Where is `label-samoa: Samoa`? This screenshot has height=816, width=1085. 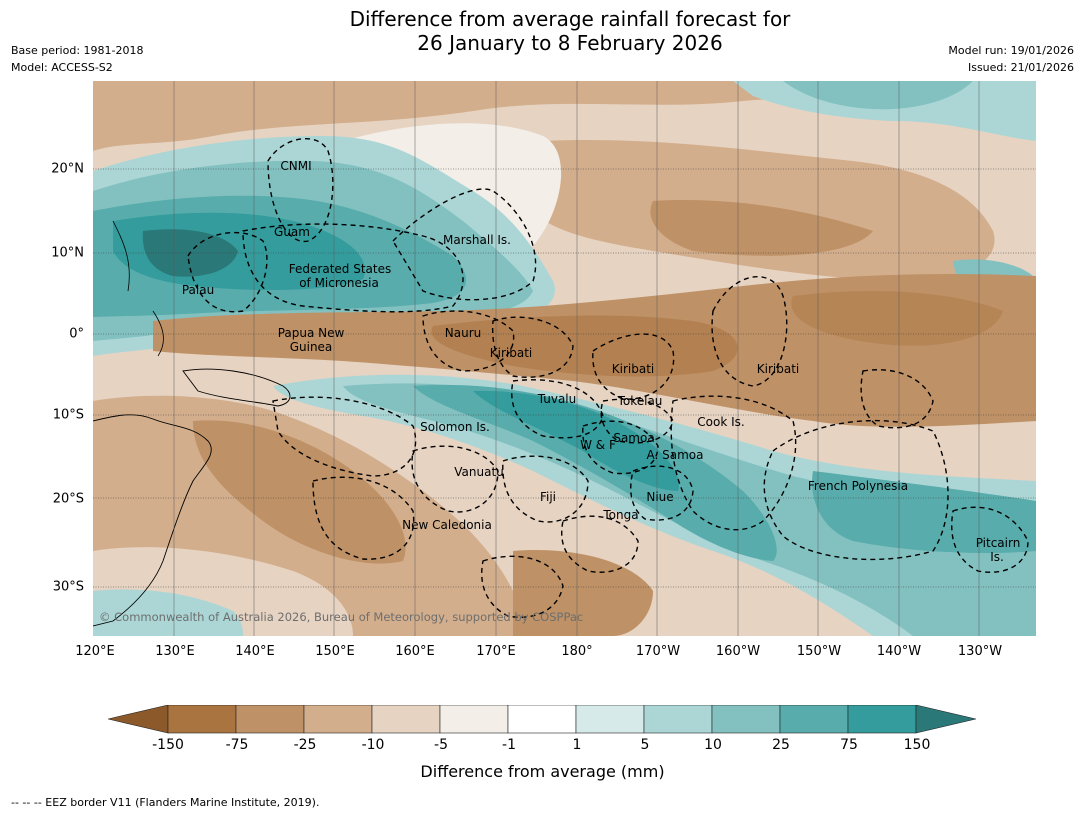
label-samoa: Samoa is located at coordinates (634, 438).